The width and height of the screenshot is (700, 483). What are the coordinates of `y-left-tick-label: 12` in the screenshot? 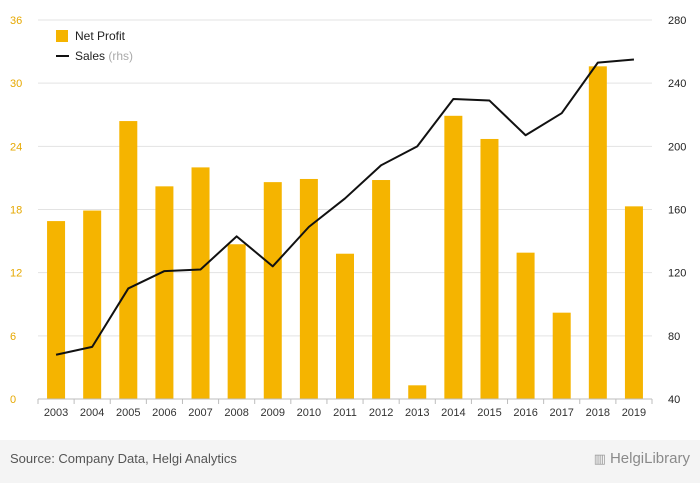 It's located at (16, 274).